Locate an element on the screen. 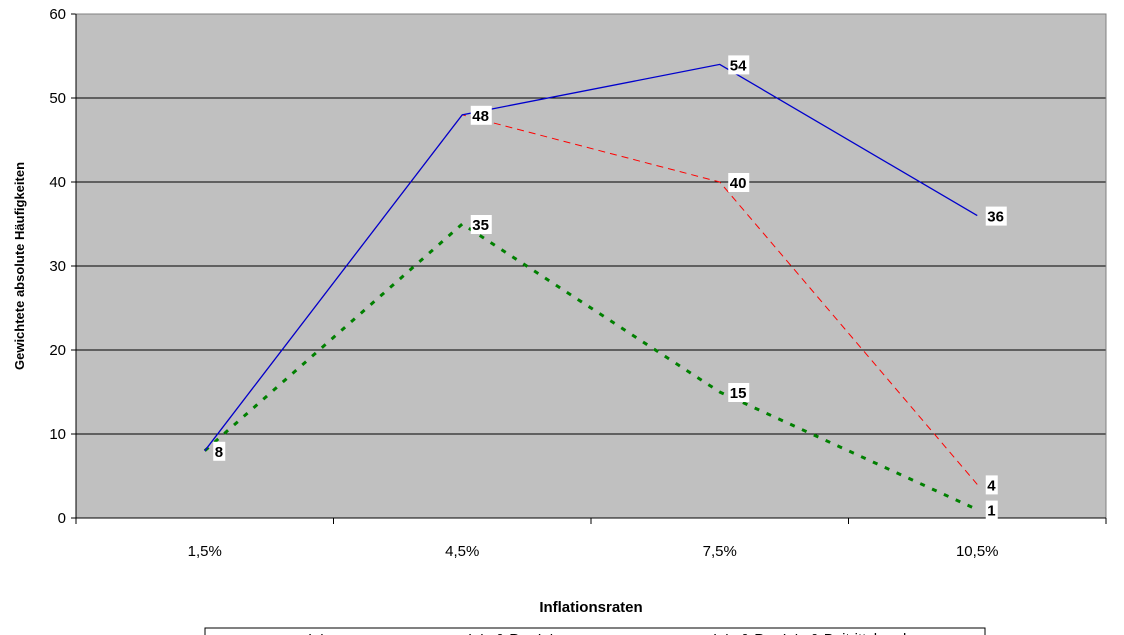  data-label: 36 is located at coordinates (996, 216).